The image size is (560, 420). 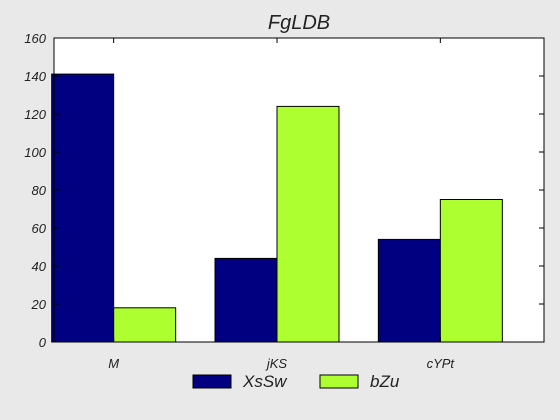 I want to click on legend-swatch-bZu, so click(x=339, y=381).